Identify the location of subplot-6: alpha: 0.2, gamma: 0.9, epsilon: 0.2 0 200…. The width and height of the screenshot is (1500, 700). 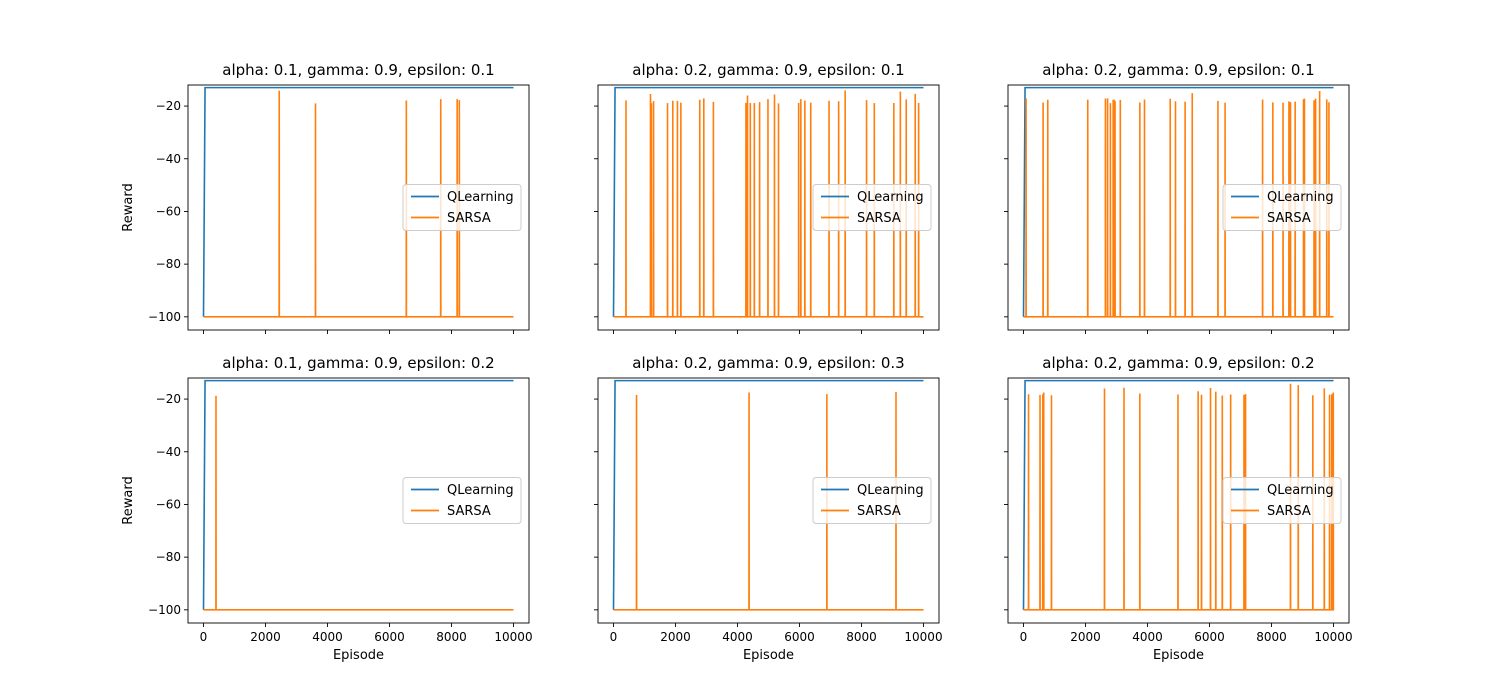
(1178, 508).